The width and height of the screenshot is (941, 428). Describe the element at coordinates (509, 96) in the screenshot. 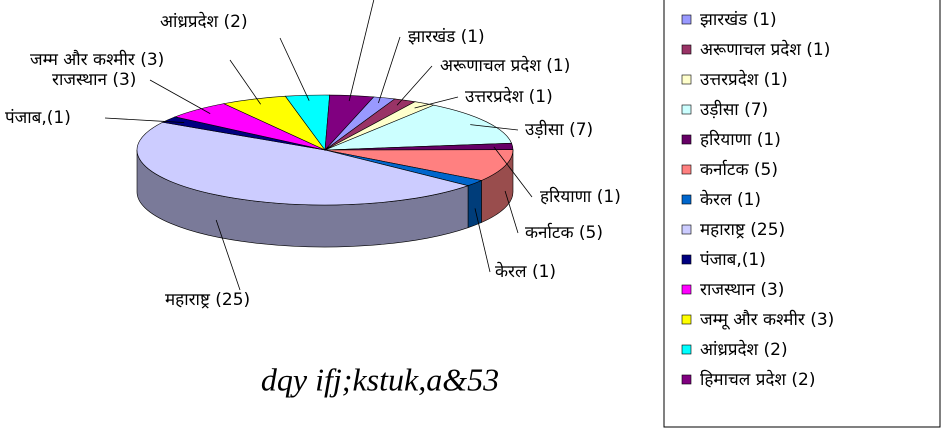

I see `data-label: उत्तरप्रदेश (1)` at that location.